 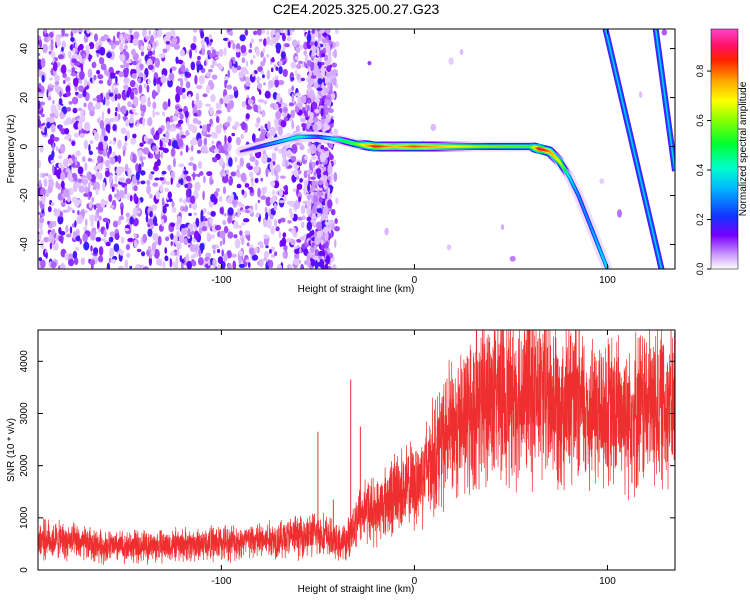 I want to click on snr-ytick-label: 3000, so click(x=24, y=413).